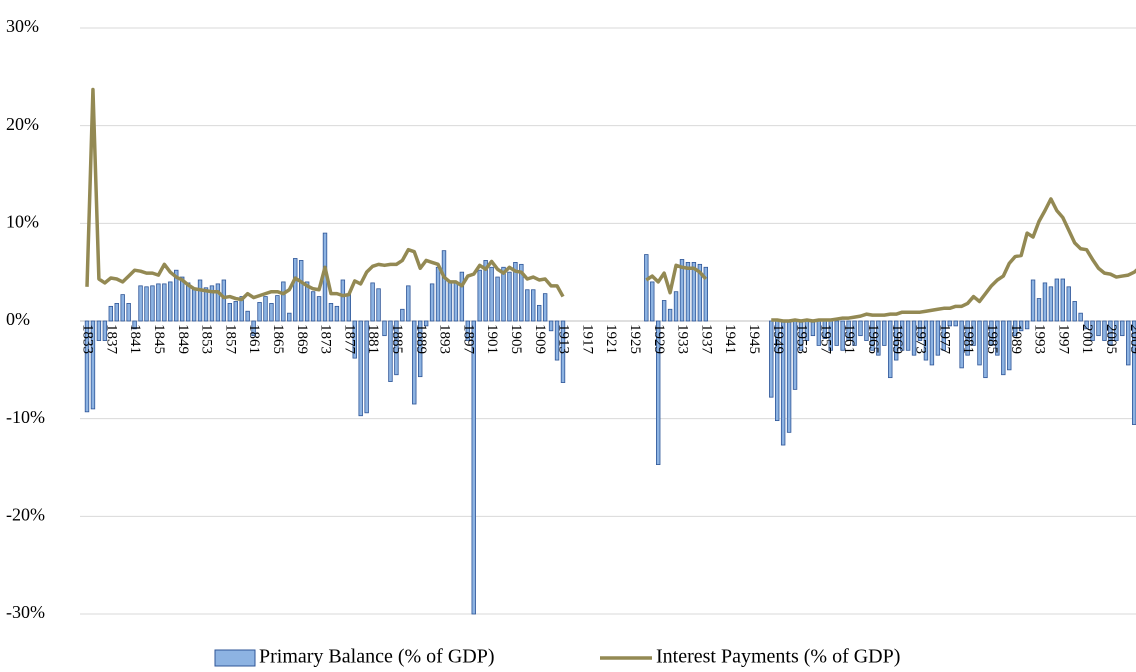 The width and height of the screenshot is (1136, 672). Describe the element at coordinates (207, 339) in the screenshot. I see `x-tick-label: 1853` at that location.